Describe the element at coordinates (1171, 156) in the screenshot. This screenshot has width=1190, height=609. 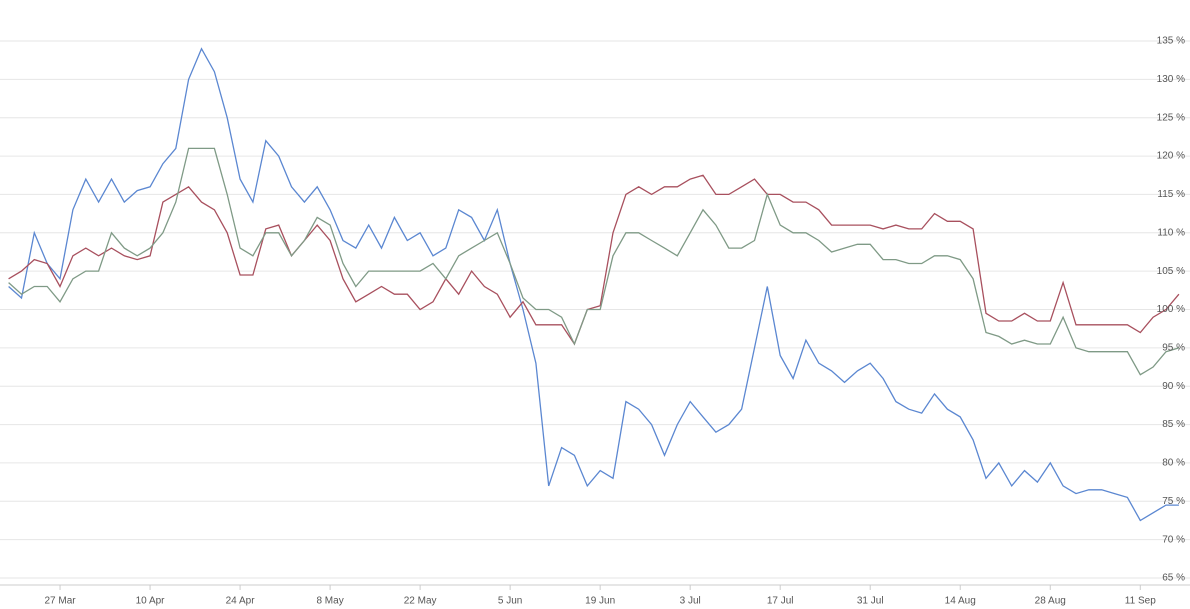
I see `y-tick-label: 120 %` at that location.